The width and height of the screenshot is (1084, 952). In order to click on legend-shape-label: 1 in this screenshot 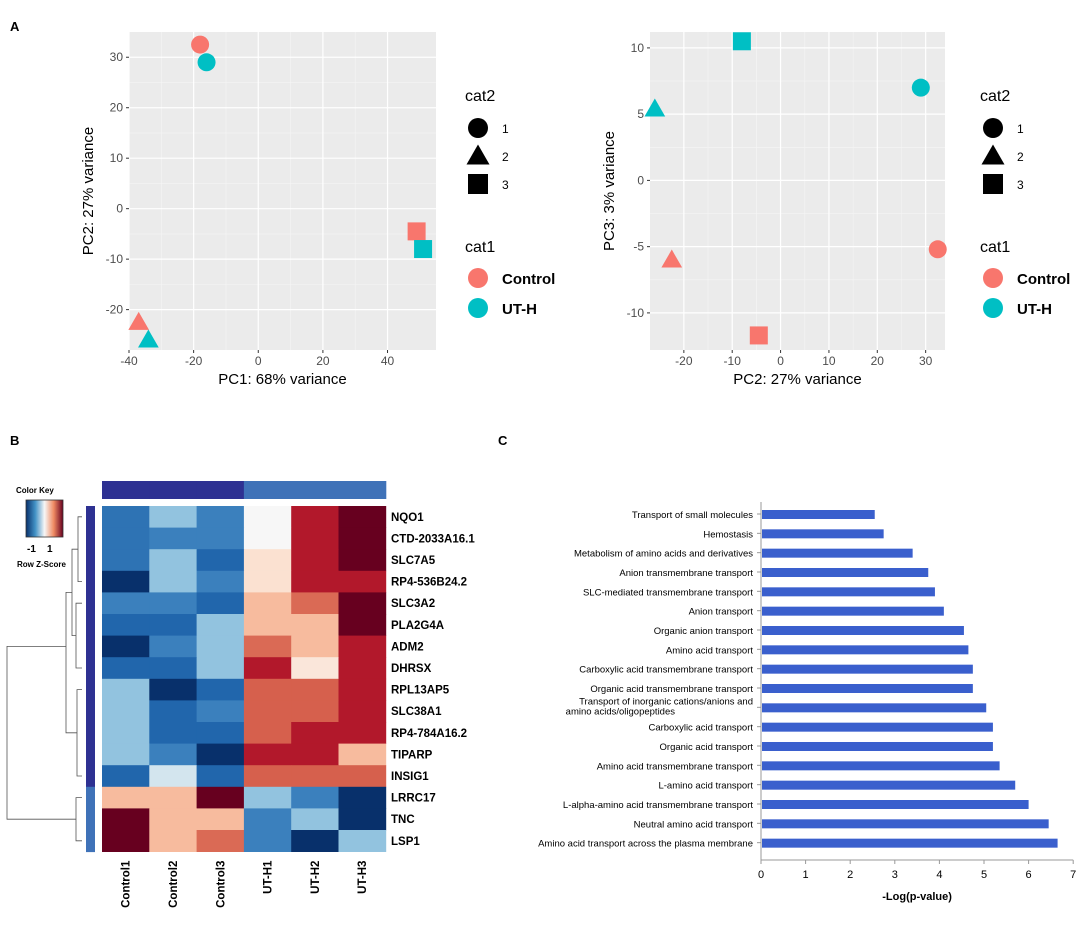, I will do `click(505, 129)`.